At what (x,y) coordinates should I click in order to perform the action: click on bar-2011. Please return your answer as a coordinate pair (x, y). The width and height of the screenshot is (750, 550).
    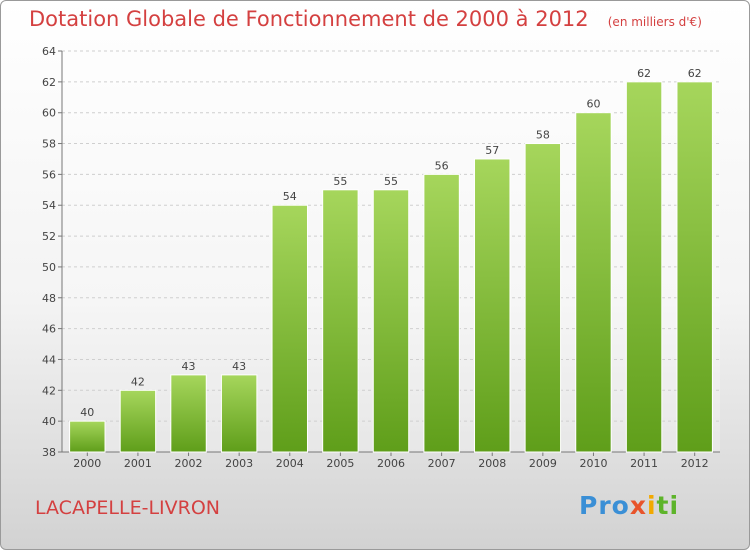
    Looking at the image, I should click on (644, 267).